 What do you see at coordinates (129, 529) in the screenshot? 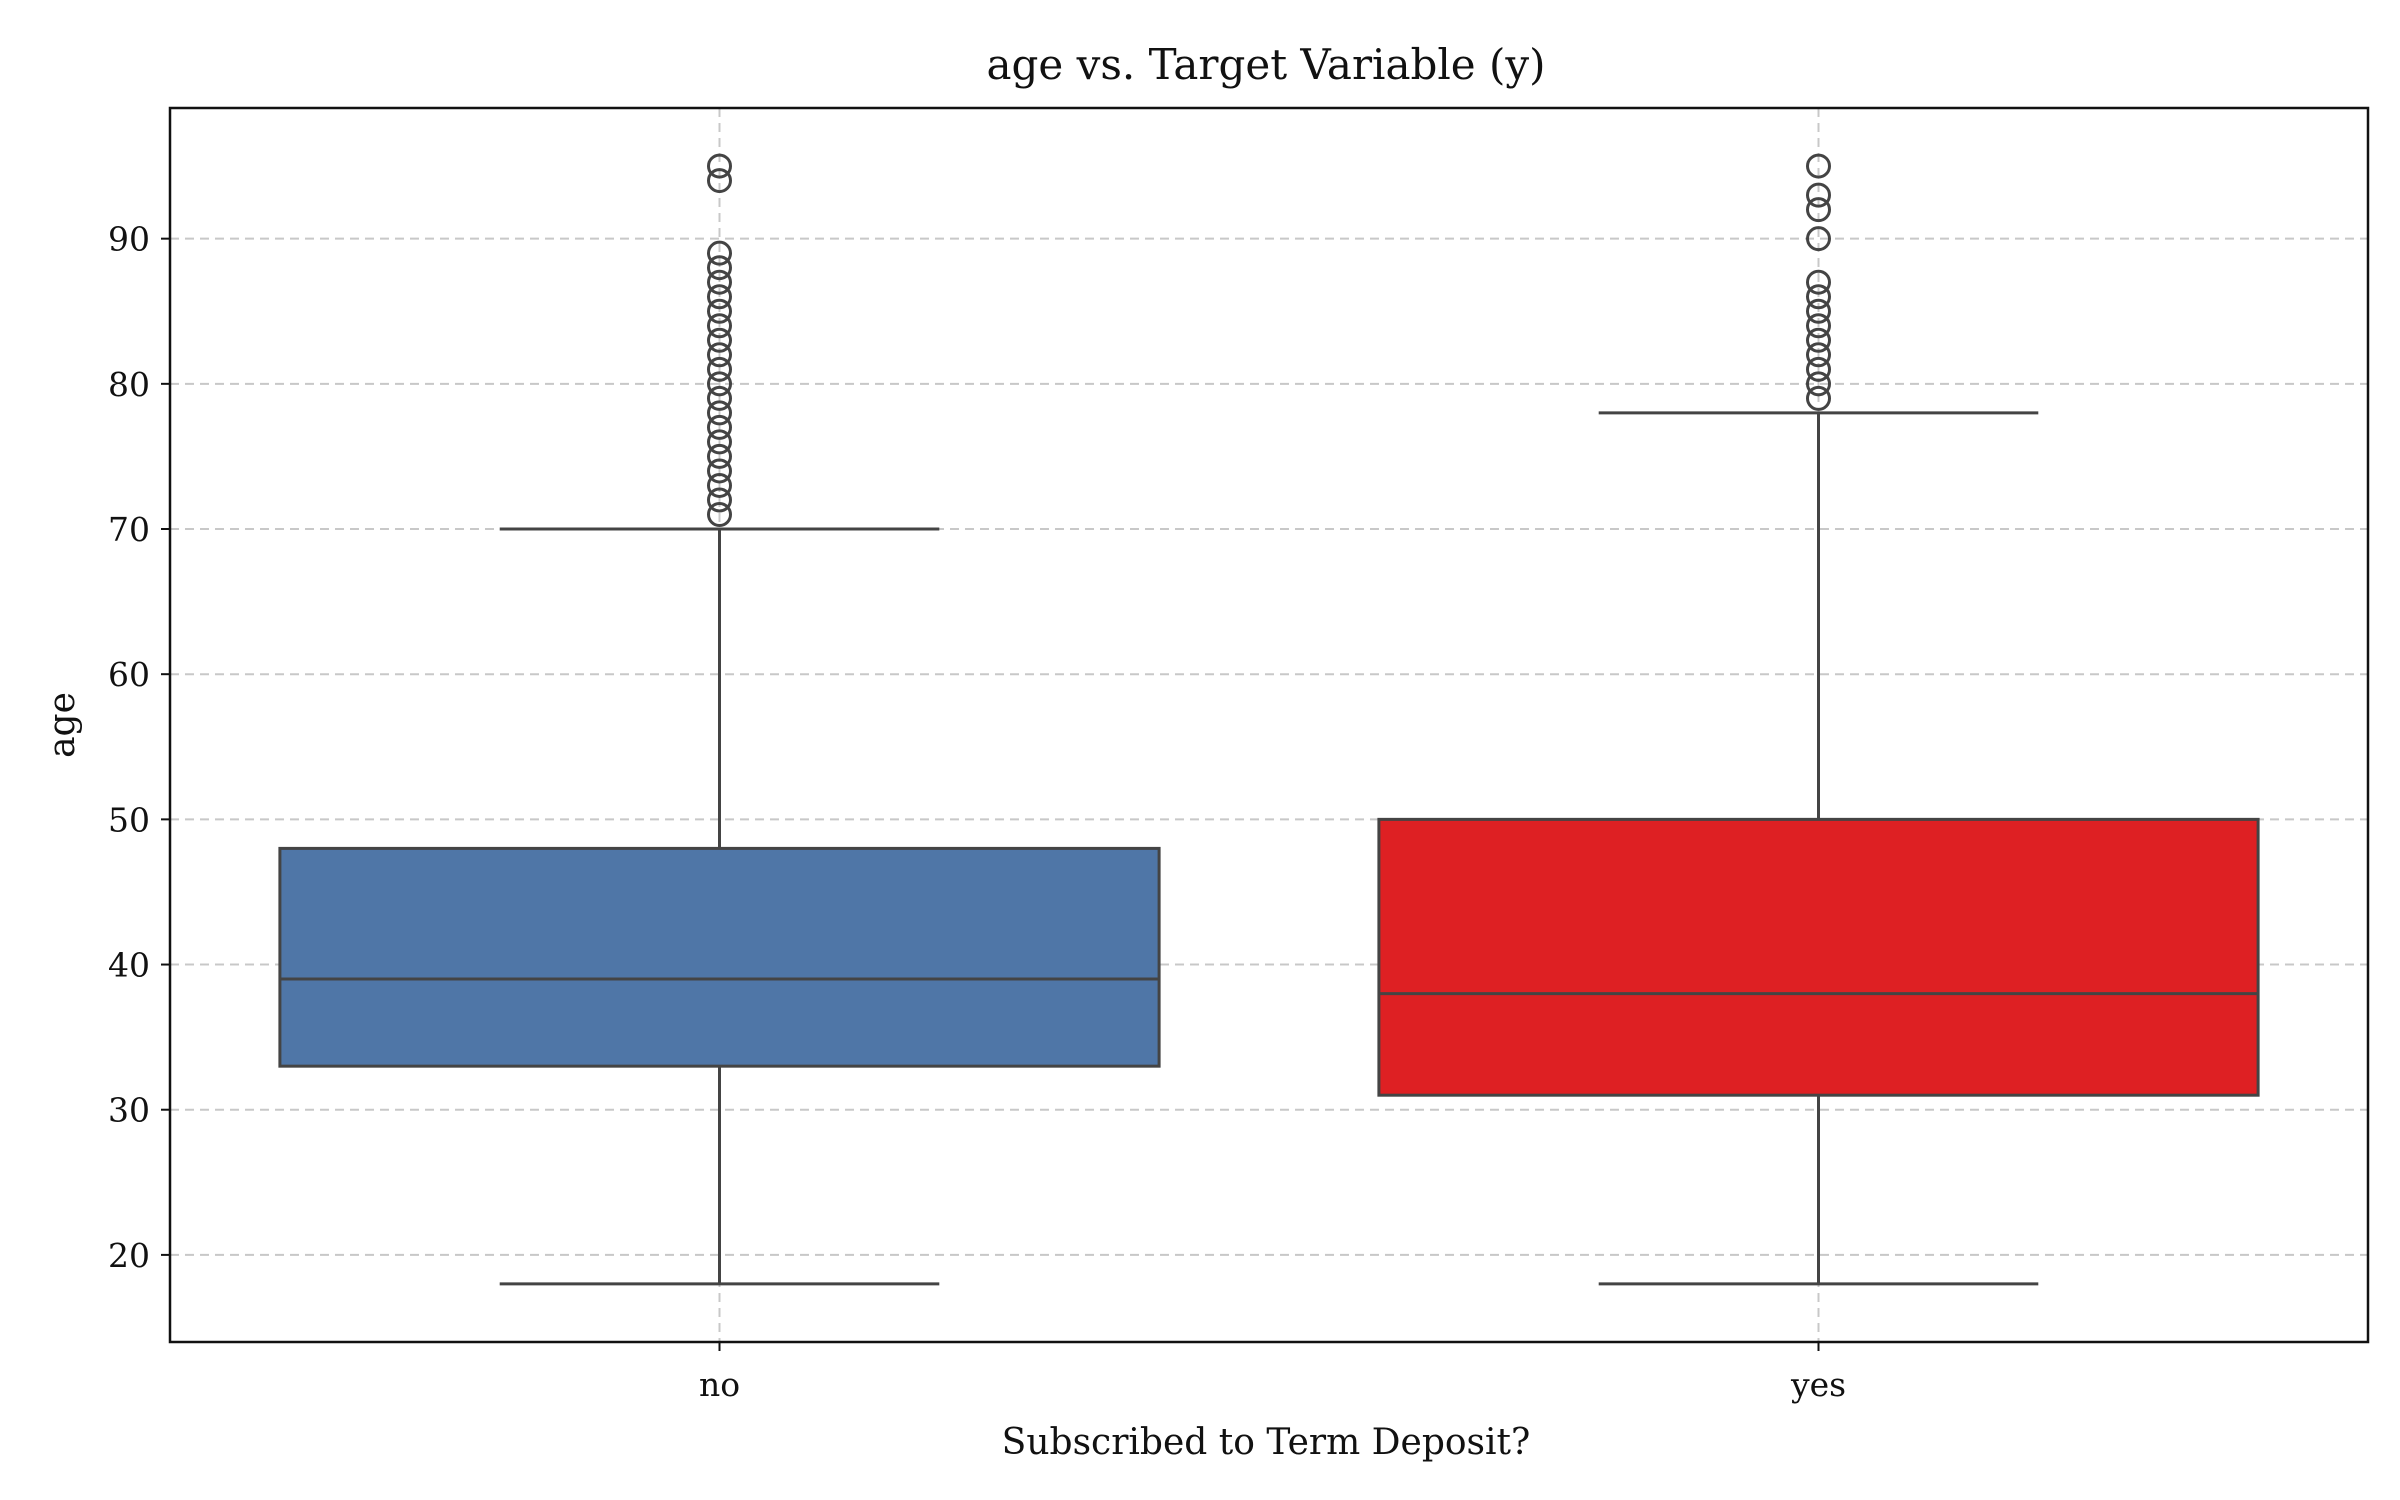
I see `y-tick-label: 70` at bounding box center [129, 529].